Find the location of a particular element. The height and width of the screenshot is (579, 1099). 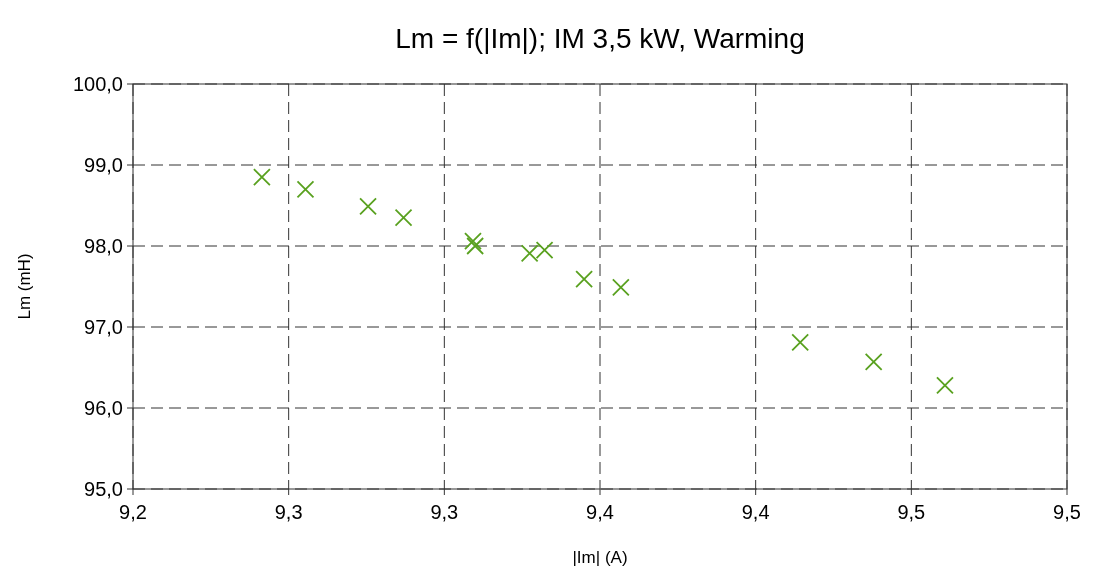

y-tick-label: 97,0 is located at coordinates (103, 327).